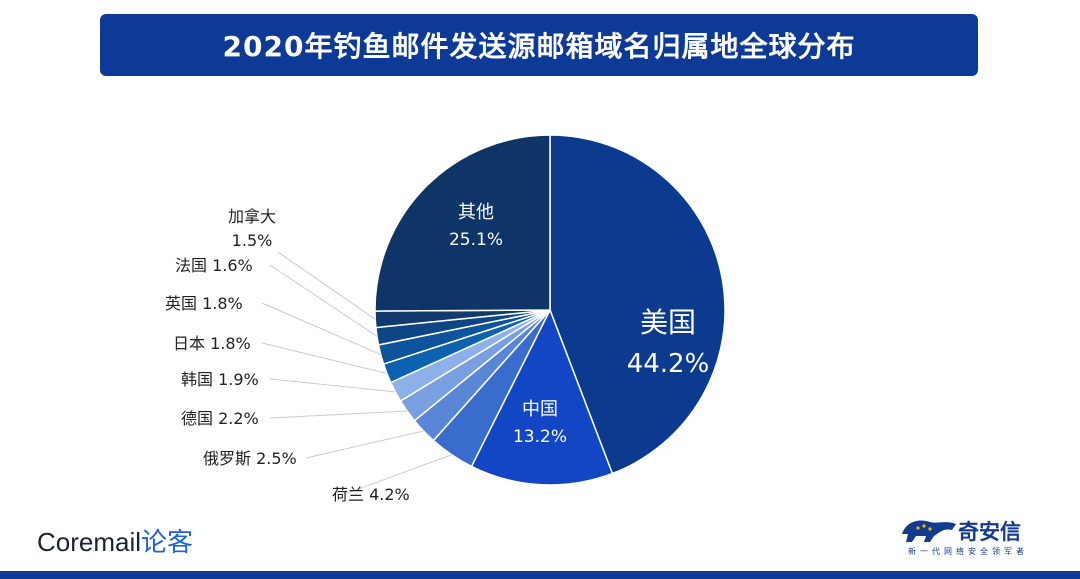 The height and width of the screenshot is (579, 1080). I want to click on coremail-logo-accent: 论客, so click(167, 542).